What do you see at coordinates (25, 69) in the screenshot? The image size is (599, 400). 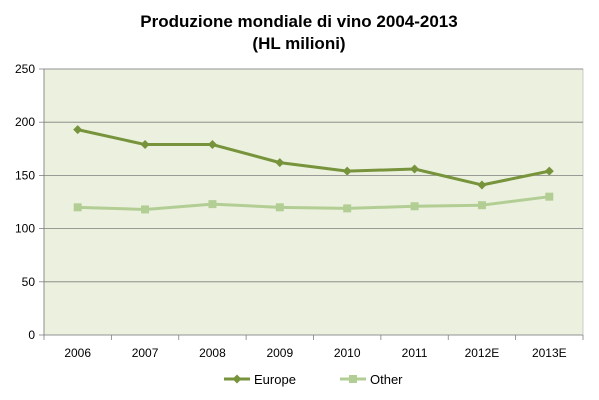 I see `y-tick-label: 250` at bounding box center [25, 69].